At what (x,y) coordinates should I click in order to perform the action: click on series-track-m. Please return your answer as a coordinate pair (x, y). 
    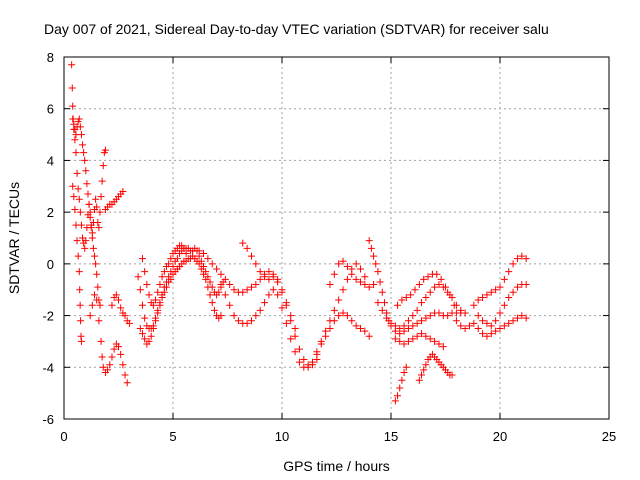
    Looking at the image, I should click on (343, 333).